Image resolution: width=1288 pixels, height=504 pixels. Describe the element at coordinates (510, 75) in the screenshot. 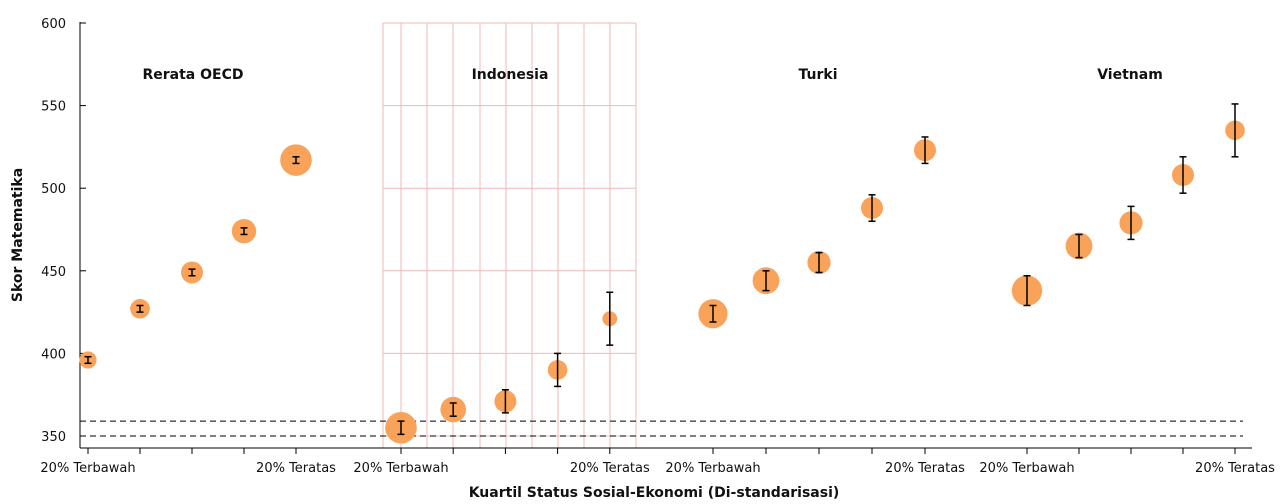

I see `panel-title: Indonesia` at that location.